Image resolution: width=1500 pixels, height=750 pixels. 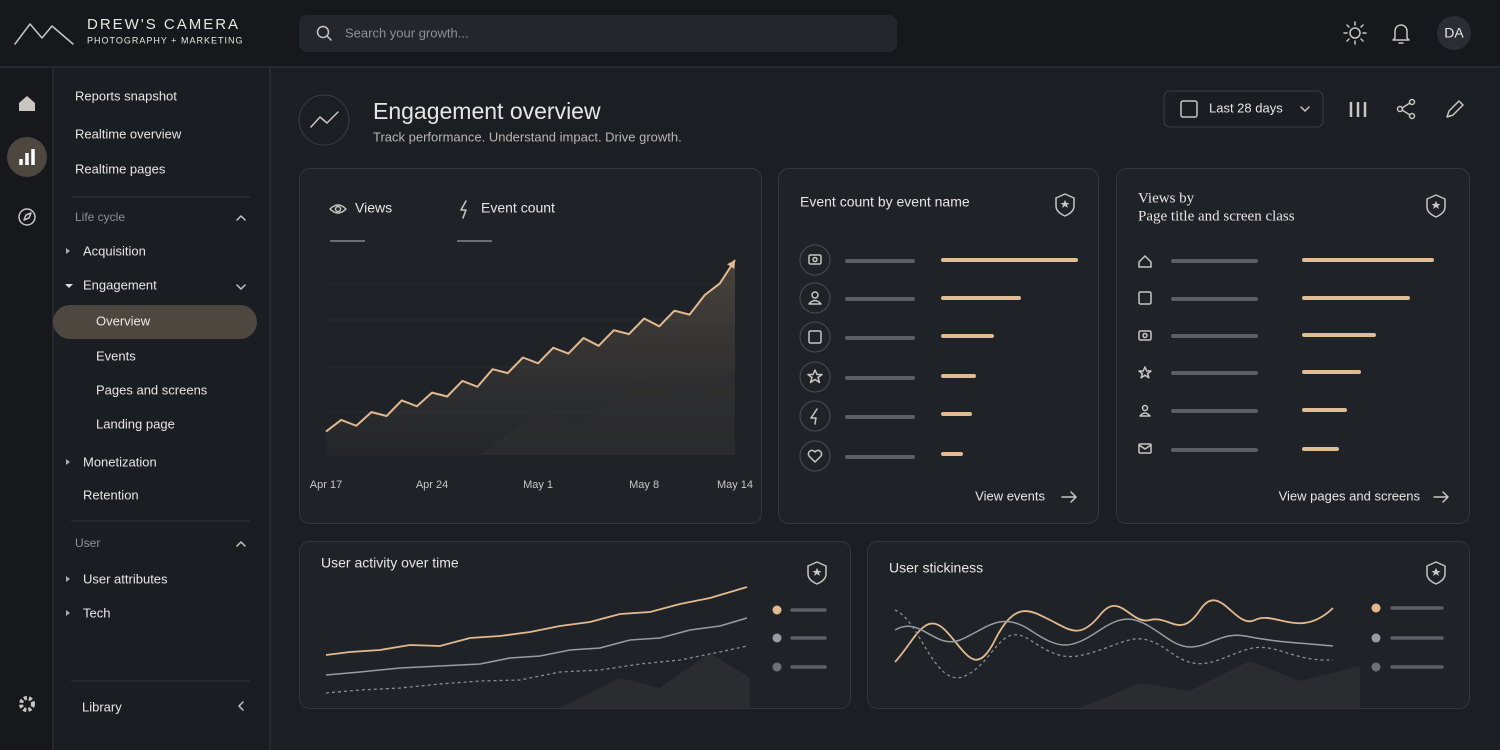 I want to click on logo, so click(x=44, y=34).